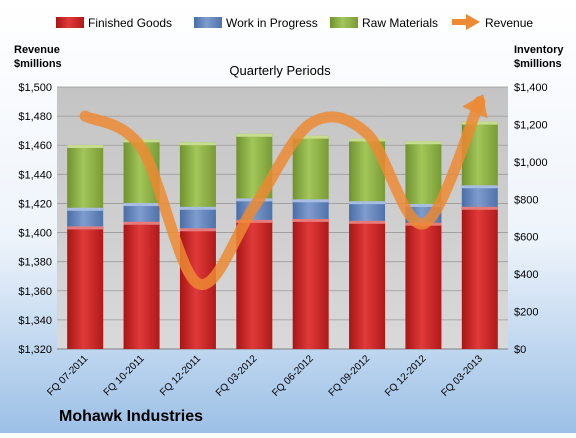  What do you see at coordinates (130, 23) in the screenshot?
I see `legend-finished-goods-label: Finished Goods` at bounding box center [130, 23].